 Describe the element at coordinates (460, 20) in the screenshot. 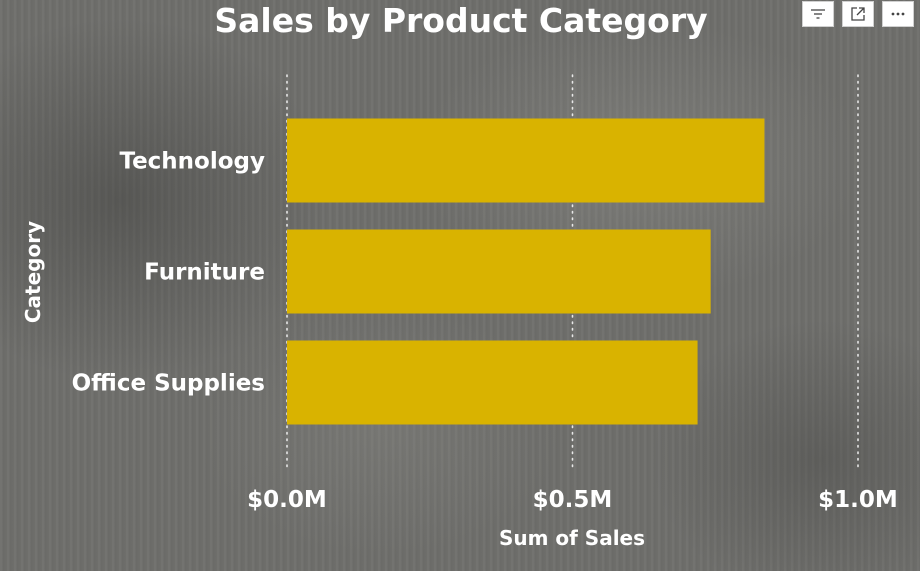

I see `chart-title: Sales by Product Category` at that location.